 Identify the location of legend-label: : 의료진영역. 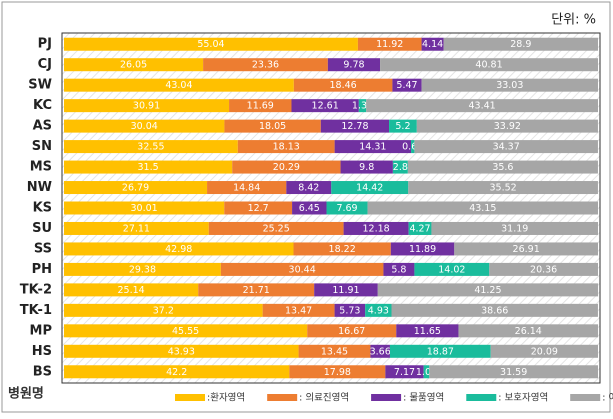
(324, 398).